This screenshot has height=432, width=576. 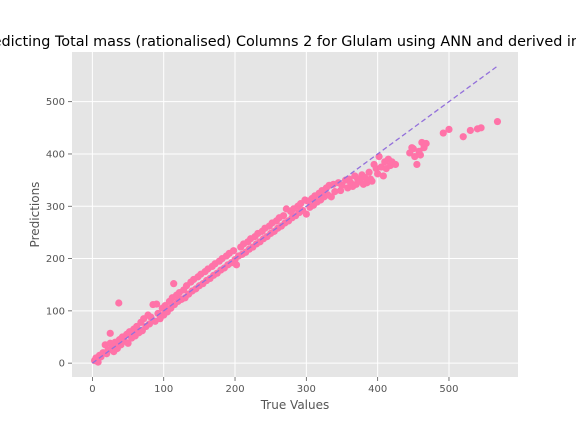 I want to click on x-tick-label: 0, so click(x=92, y=389).